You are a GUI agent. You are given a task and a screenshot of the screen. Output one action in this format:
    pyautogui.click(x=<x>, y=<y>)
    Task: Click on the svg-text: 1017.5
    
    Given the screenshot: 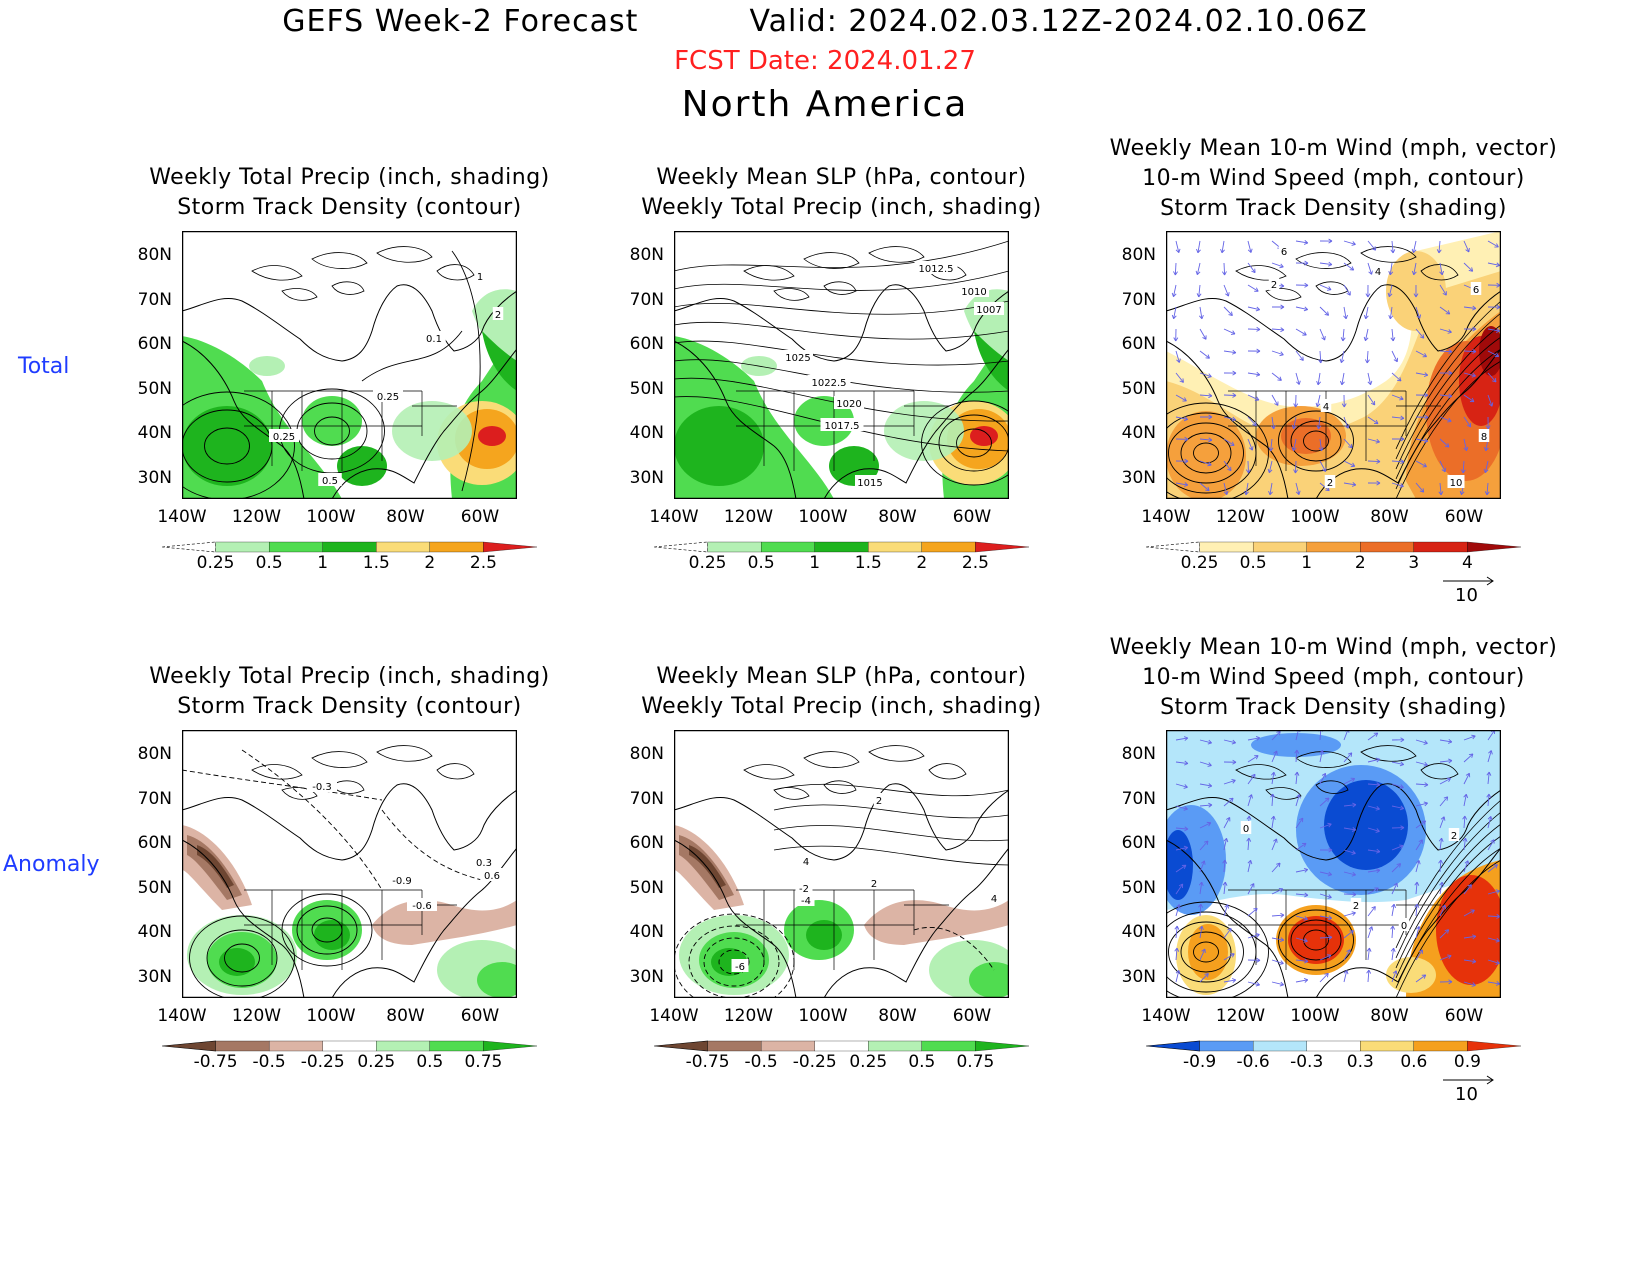 What is the action you would take?
    pyautogui.click(x=842, y=426)
    